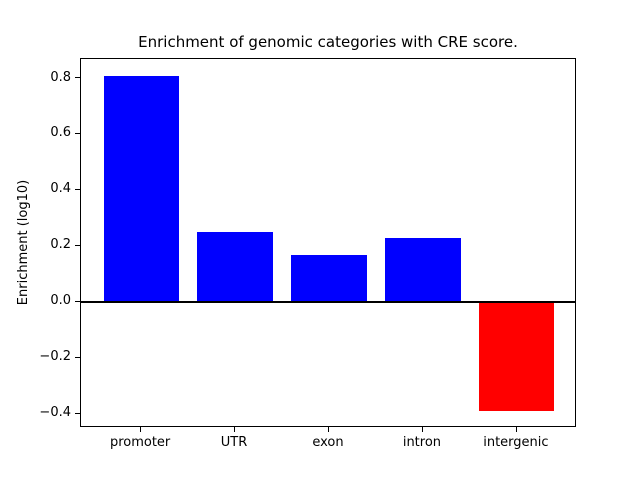  Describe the element at coordinates (234, 442) in the screenshot. I see `x-tick-label-UTR: UTR` at that location.